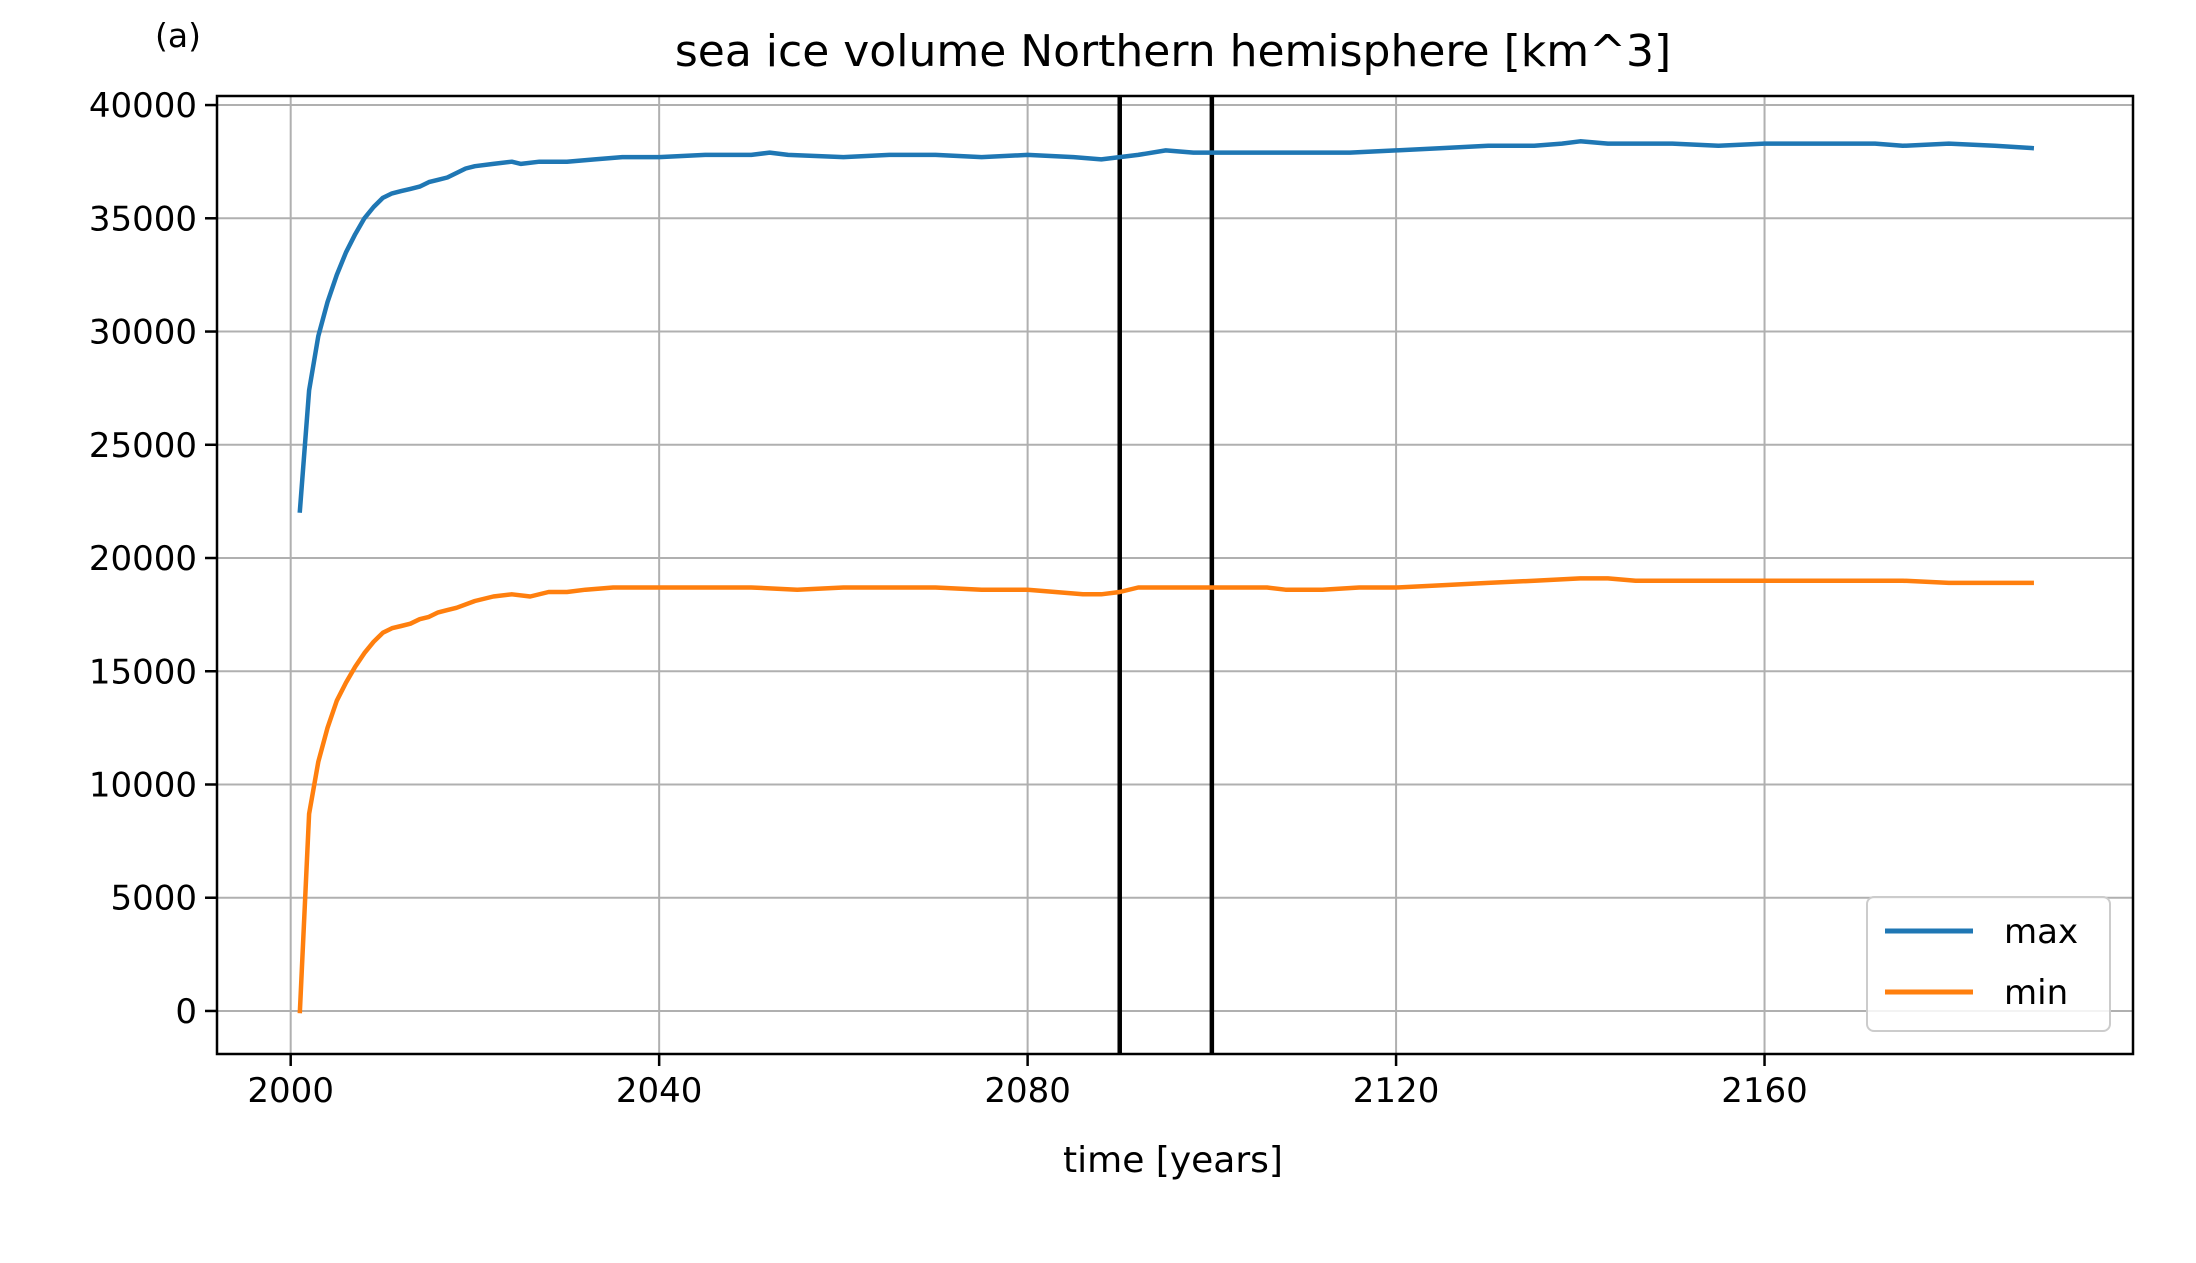 This screenshot has height=1263, width=2196. What do you see at coordinates (1988, 964) in the screenshot?
I see `legend: max min` at bounding box center [1988, 964].